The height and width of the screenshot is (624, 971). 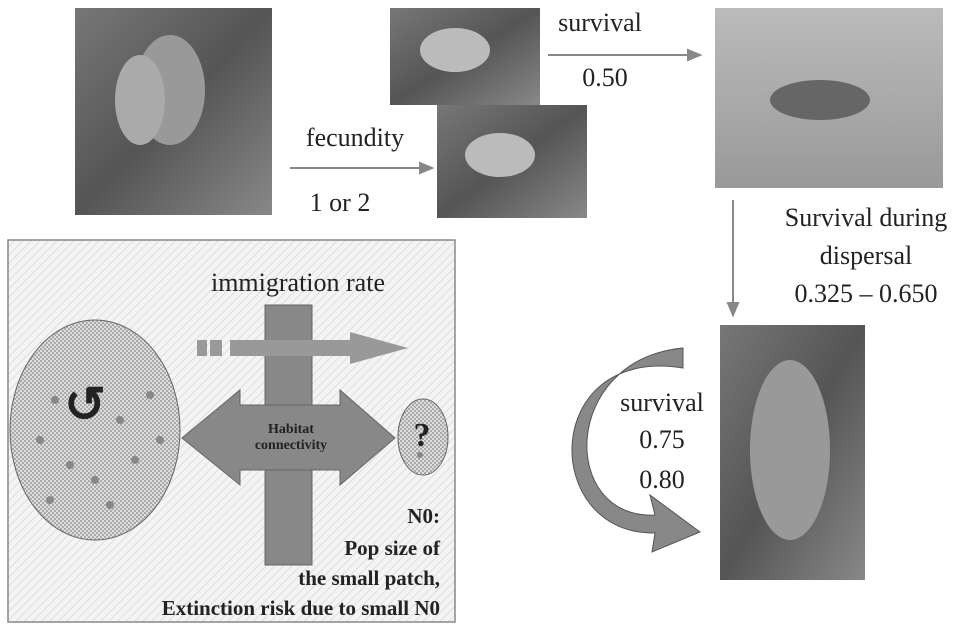 What do you see at coordinates (355, 137) in the screenshot?
I see `label: fecundity` at bounding box center [355, 137].